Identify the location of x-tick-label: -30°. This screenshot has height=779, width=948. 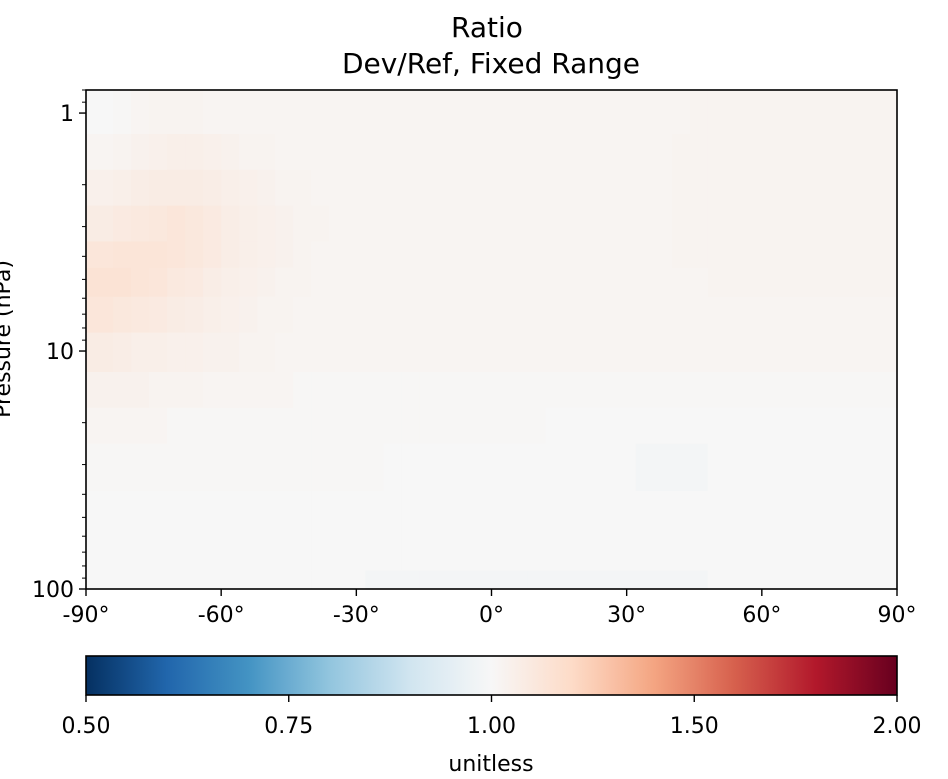
(356, 615).